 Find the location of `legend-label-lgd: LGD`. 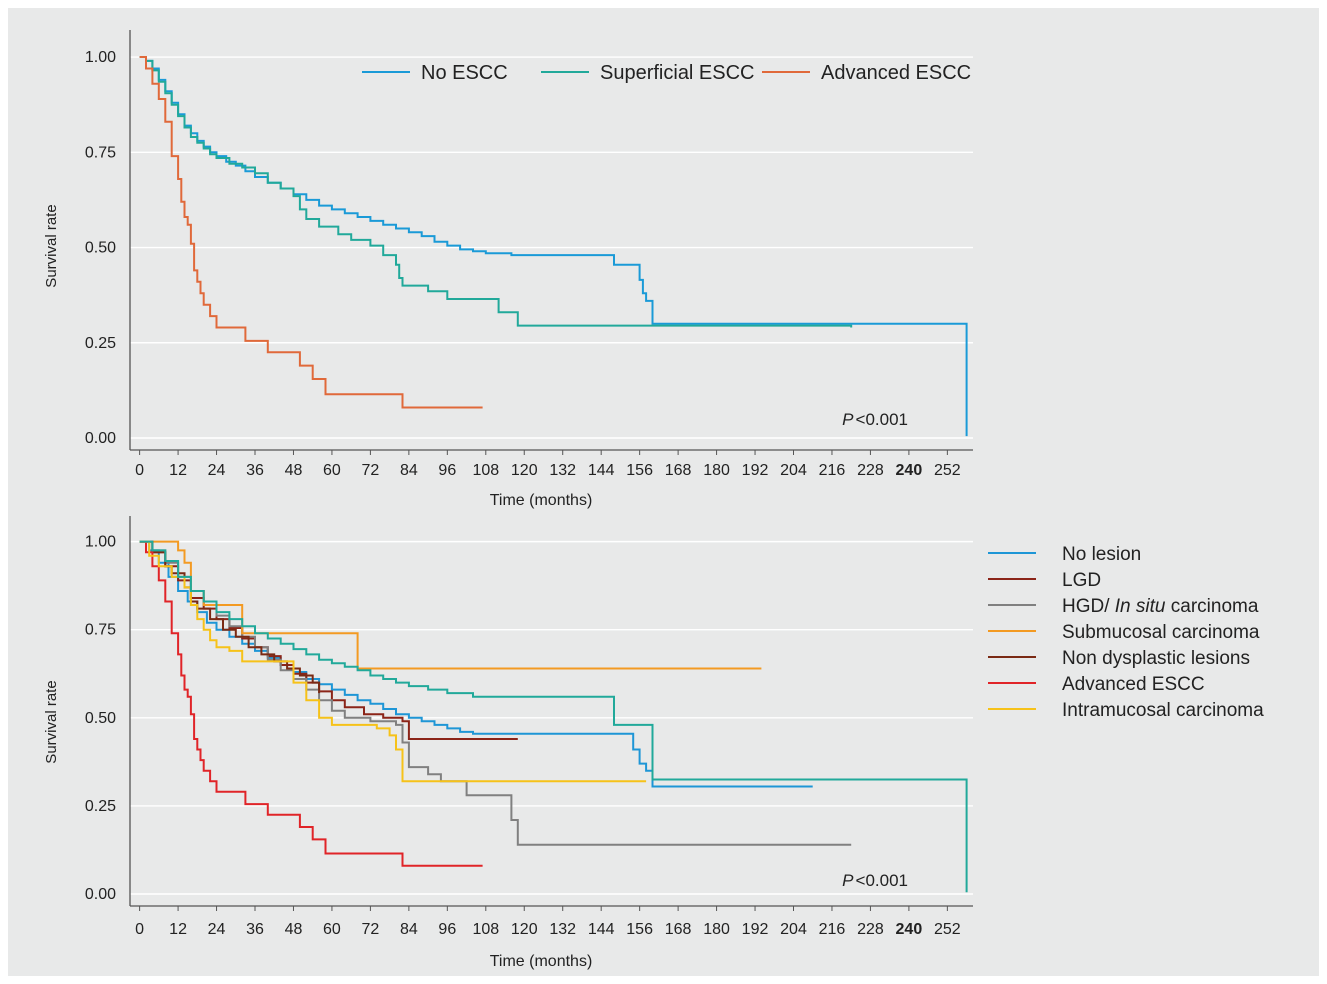

legend-label-lgd: LGD is located at coordinates (1081, 580).